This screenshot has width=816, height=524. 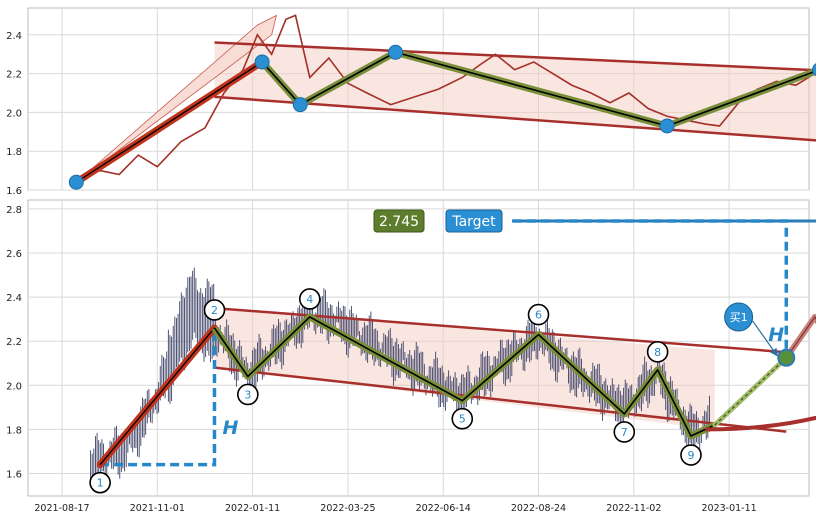 I want to click on top-y-ticks: 1.6 1.8 2.0 2.2 2.4, so click(x=14, y=114).